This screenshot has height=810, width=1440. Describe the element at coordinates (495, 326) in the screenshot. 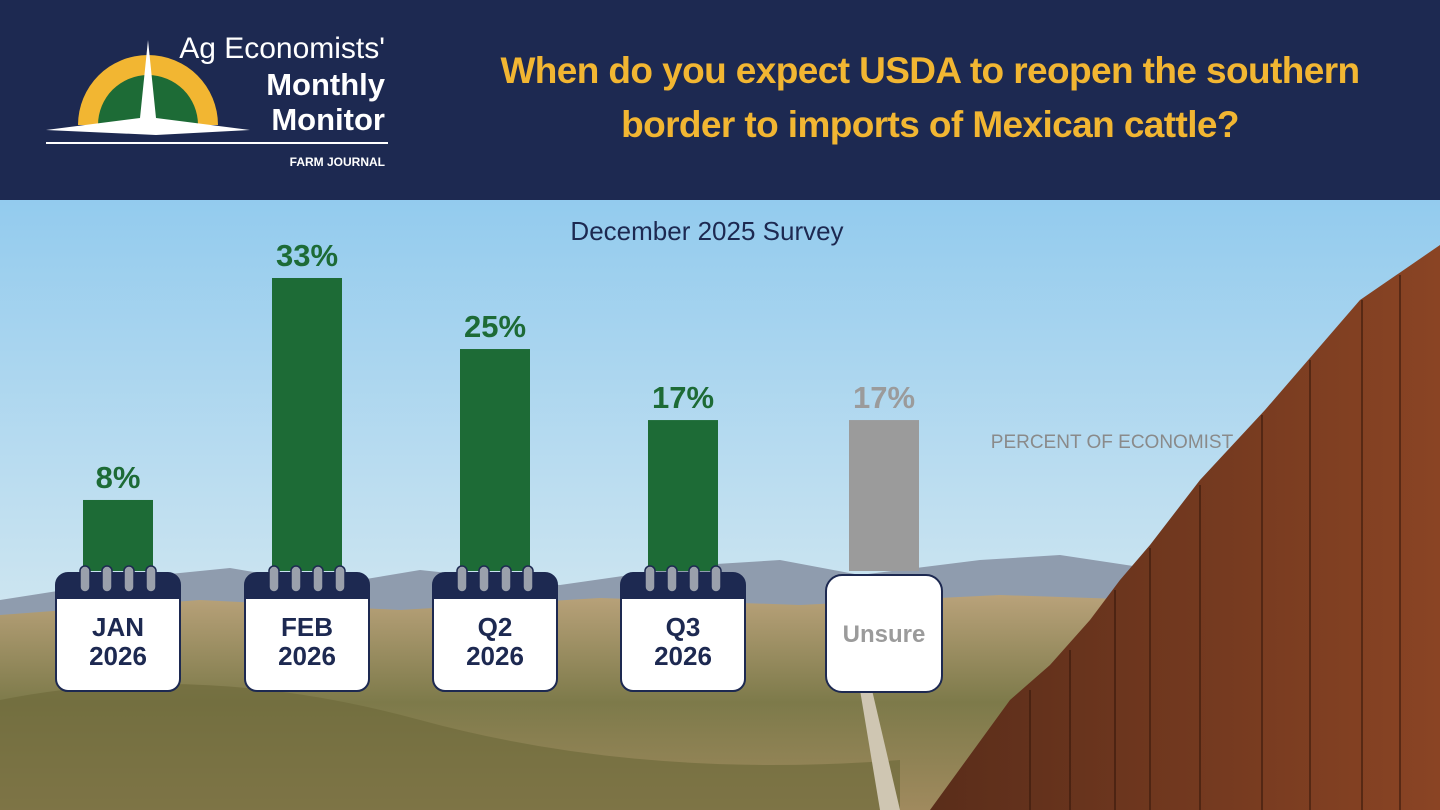

I see `value-label: 25%` at that location.